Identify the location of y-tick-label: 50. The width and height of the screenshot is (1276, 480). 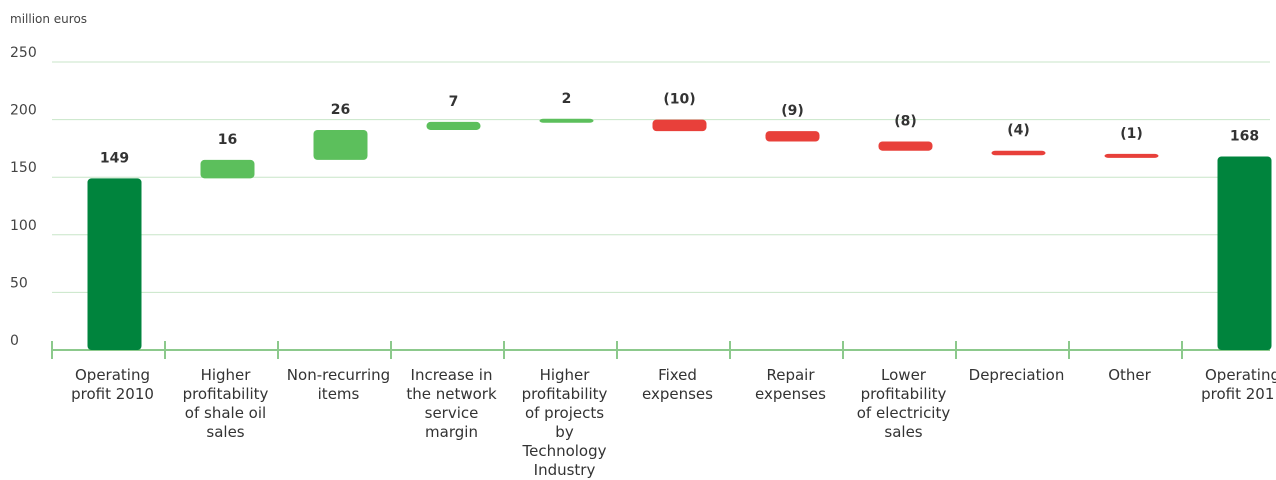
(19, 283).